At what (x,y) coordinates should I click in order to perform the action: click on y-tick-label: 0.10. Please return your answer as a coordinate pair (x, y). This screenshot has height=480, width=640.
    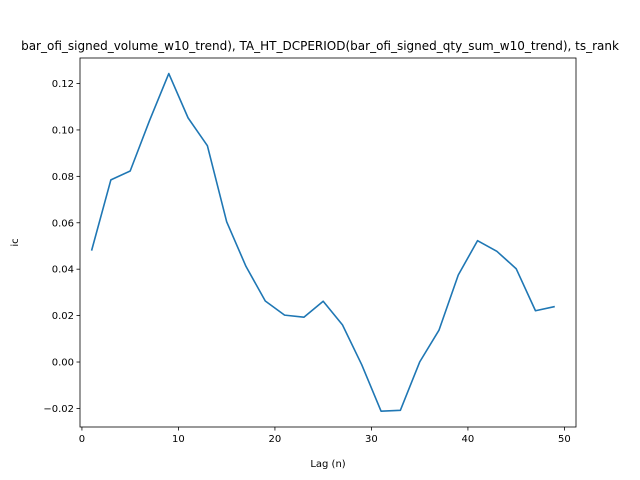
    Looking at the image, I should click on (63, 130).